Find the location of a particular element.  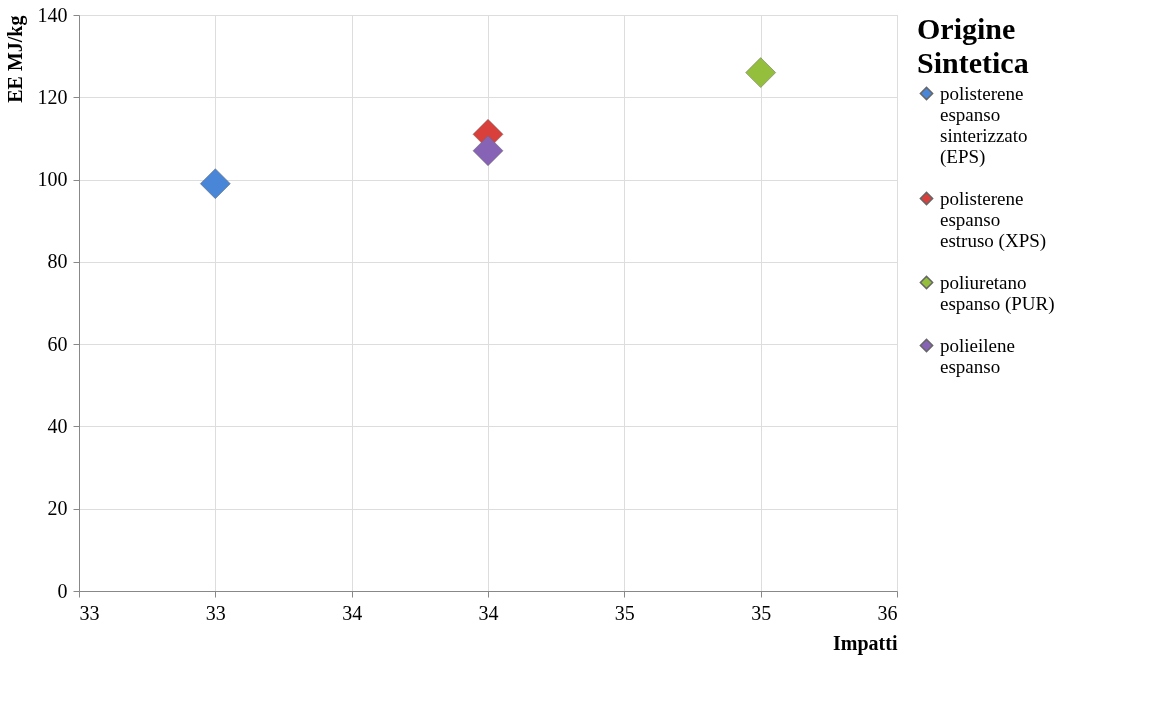

y-axis-title: EE MJ/kg is located at coordinates (15, 59).